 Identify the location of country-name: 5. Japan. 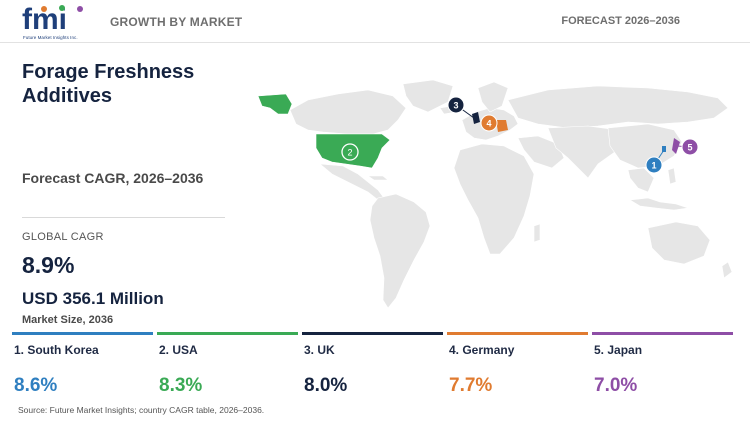
(618, 350).